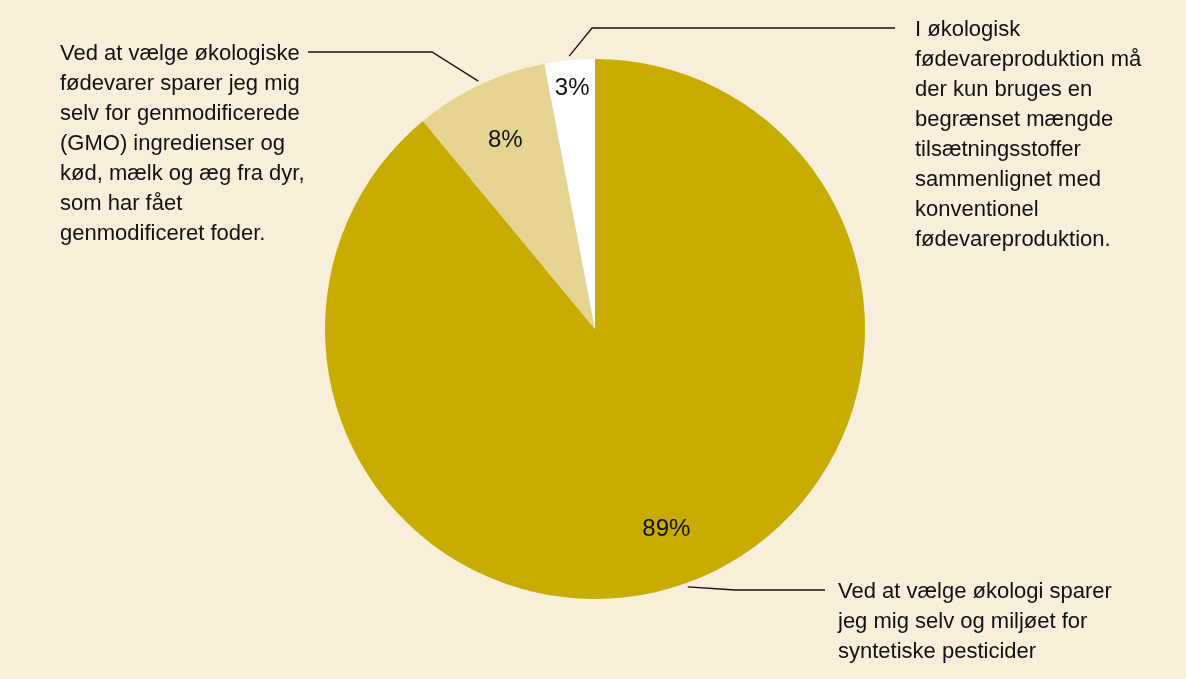 The width and height of the screenshot is (1186, 679). I want to click on data-label: 89%, so click(666, 527).